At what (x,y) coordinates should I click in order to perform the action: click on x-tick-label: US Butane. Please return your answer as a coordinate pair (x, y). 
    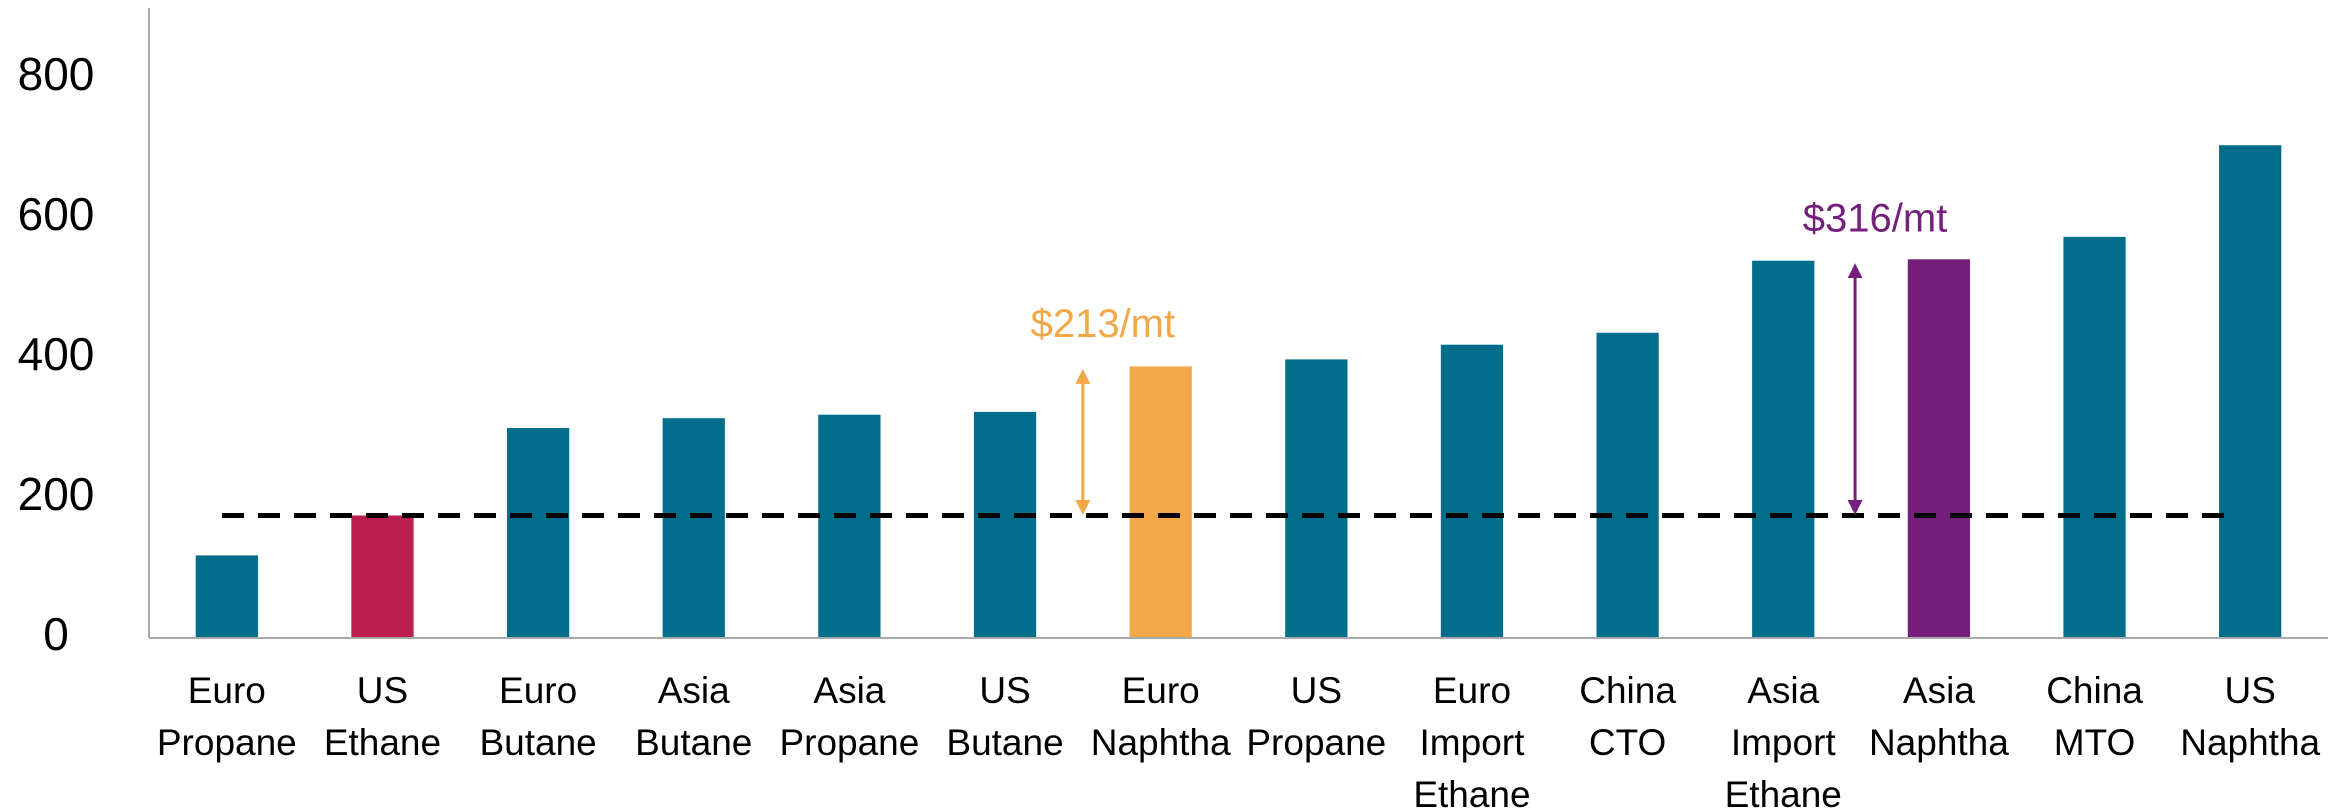
    Looking at the image, I should click on (1004, 716).